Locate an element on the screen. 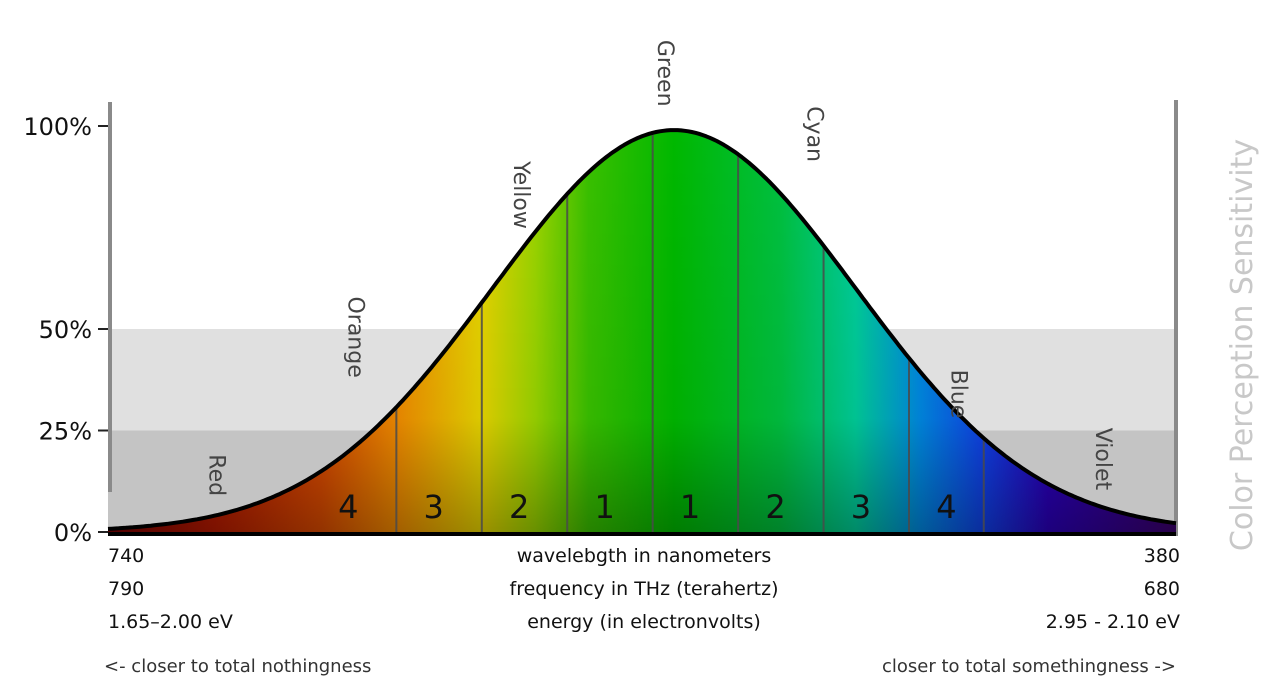 The image size is (1279, 690). frequency-row: 790 frequency in THz (terahertz) 680 is located at coordinates (644, 590).